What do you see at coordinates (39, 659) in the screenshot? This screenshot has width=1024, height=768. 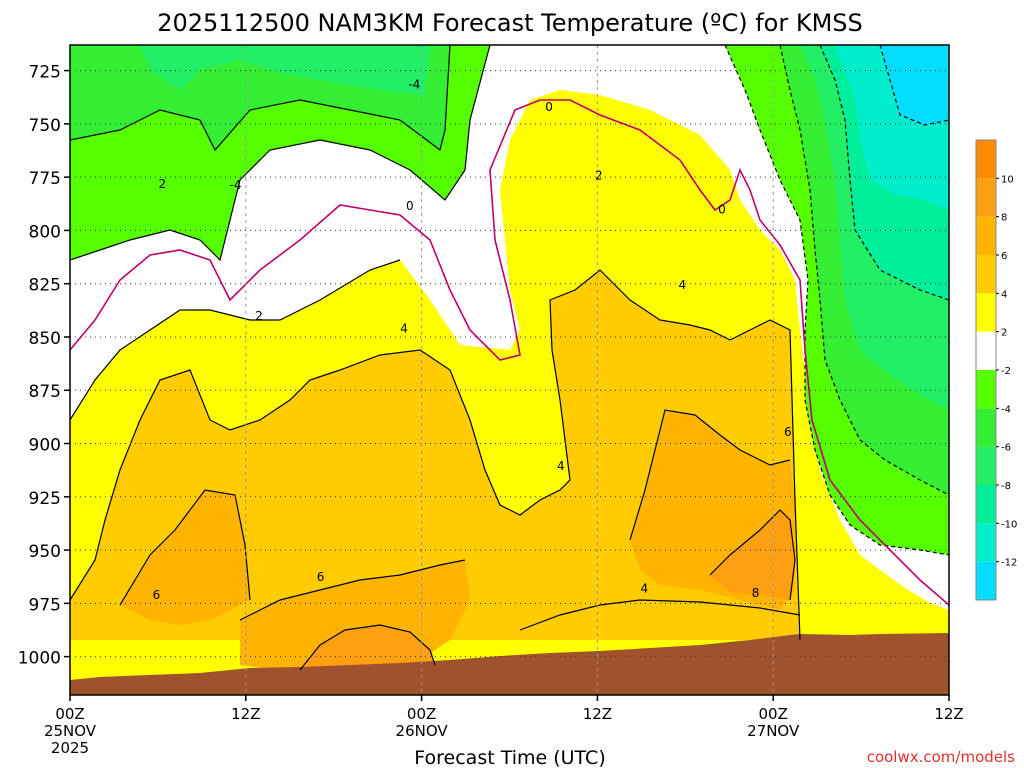 I see `y-tick-label: 1000` at bounding box center [39, 659].